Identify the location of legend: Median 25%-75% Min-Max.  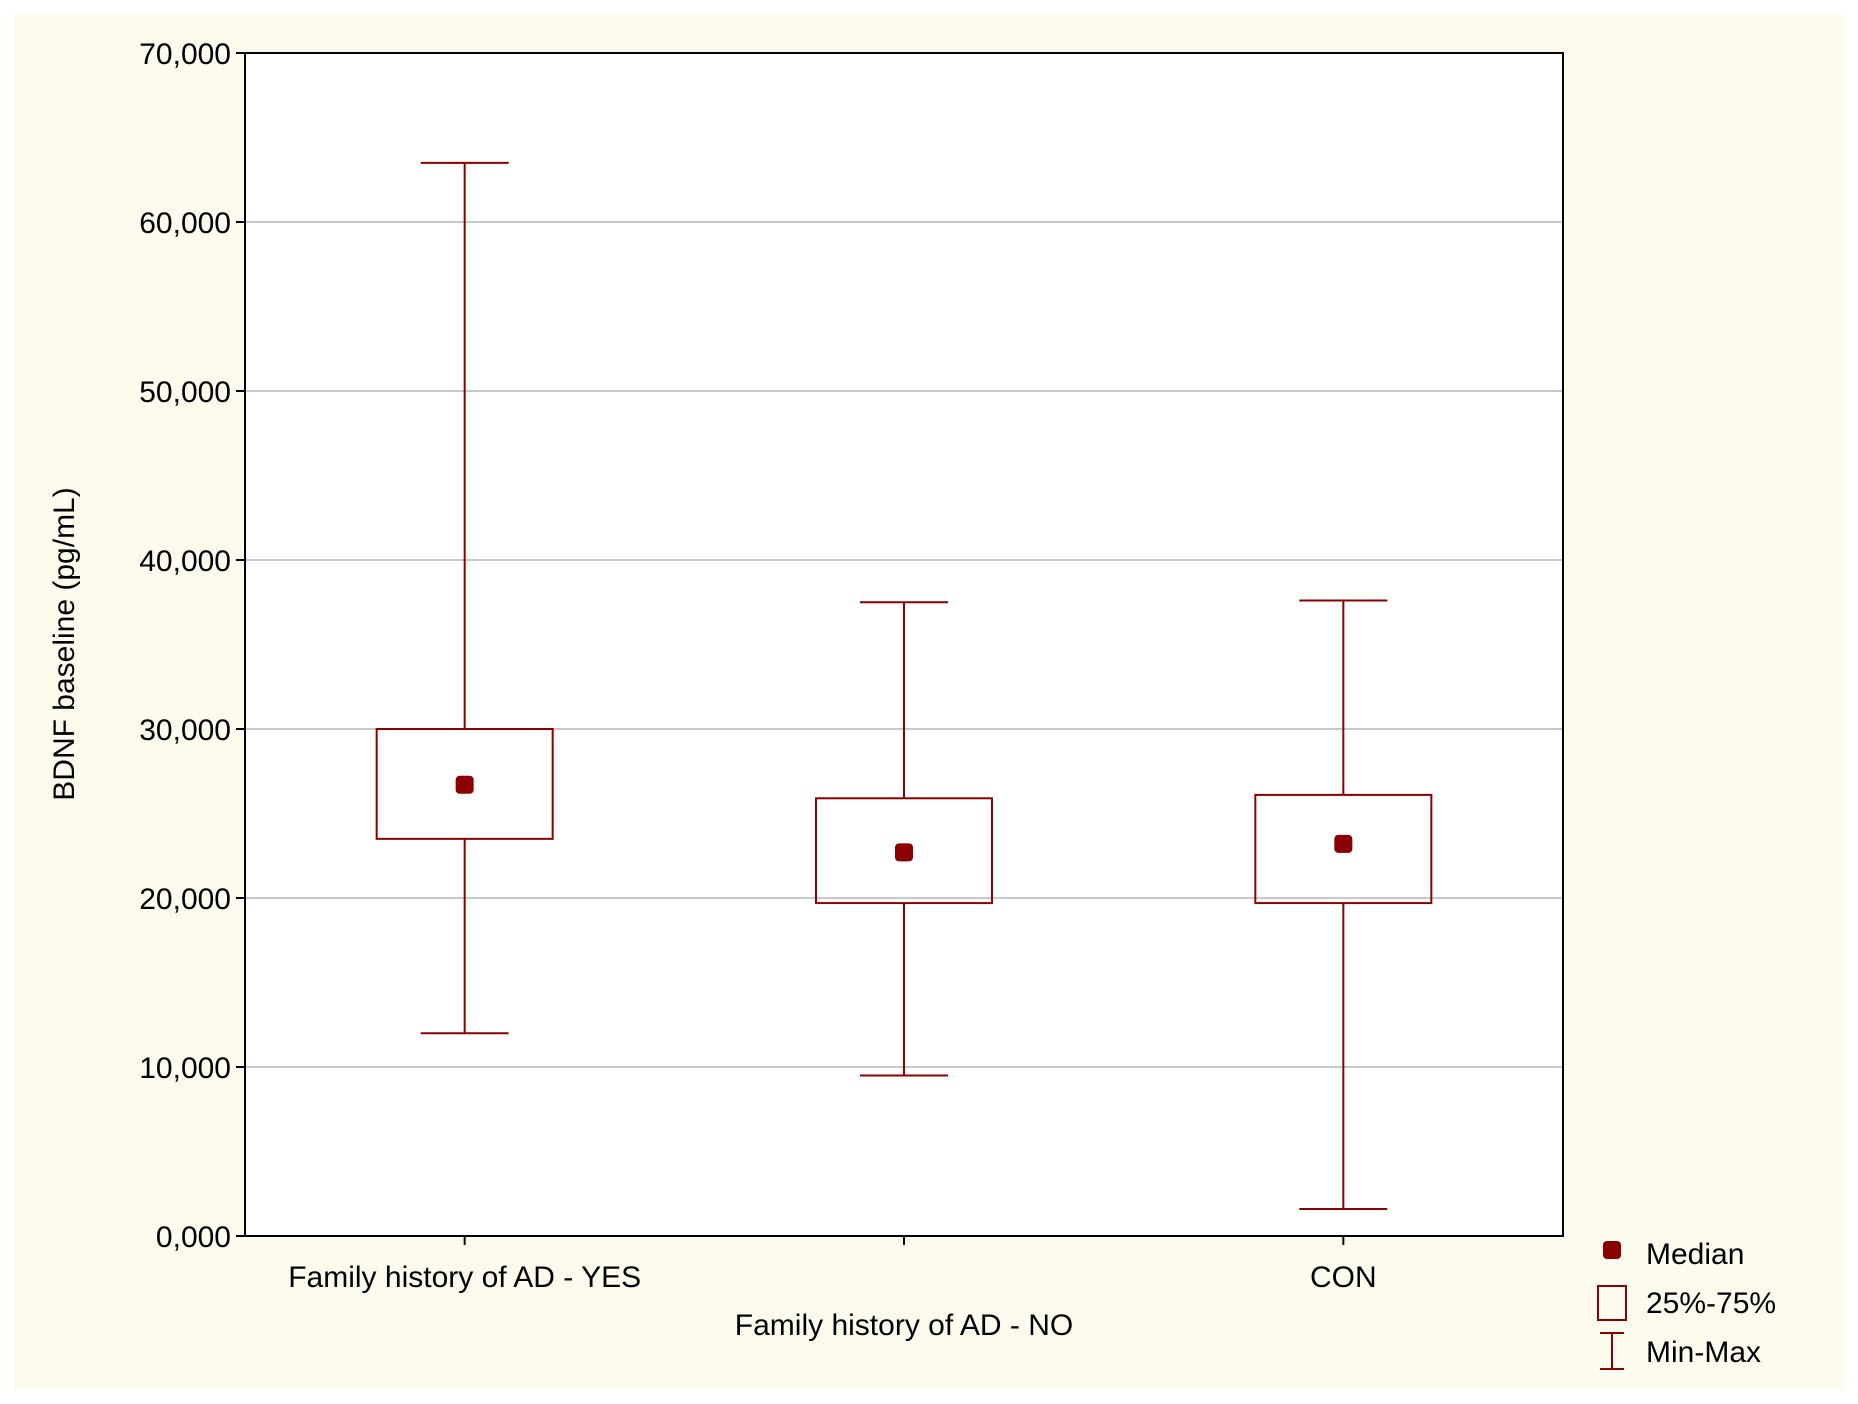
(1686, 1304).